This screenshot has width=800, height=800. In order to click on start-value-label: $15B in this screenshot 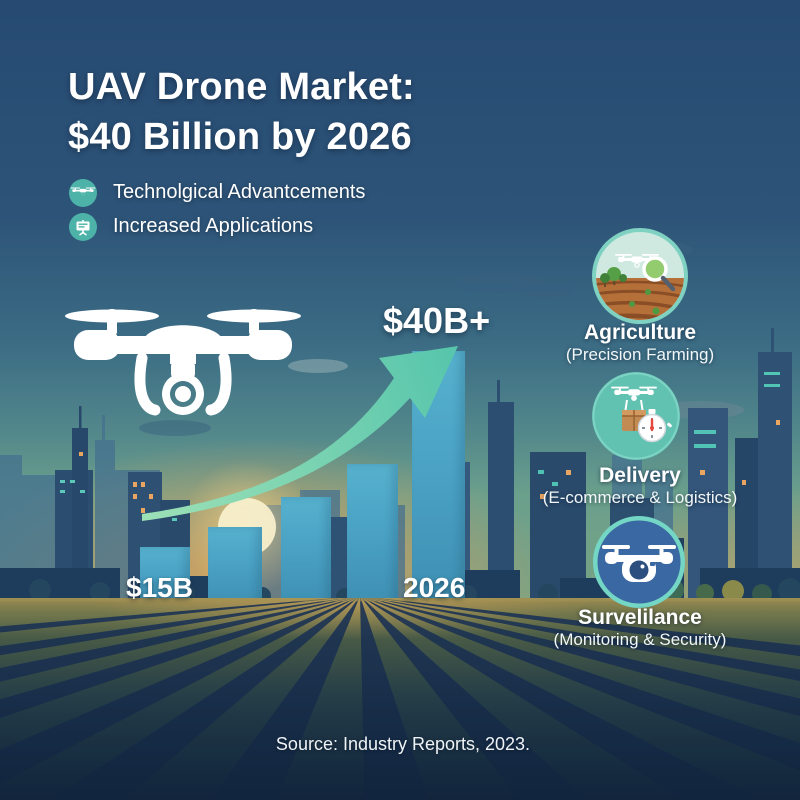, I will do `click(159, 587)`.